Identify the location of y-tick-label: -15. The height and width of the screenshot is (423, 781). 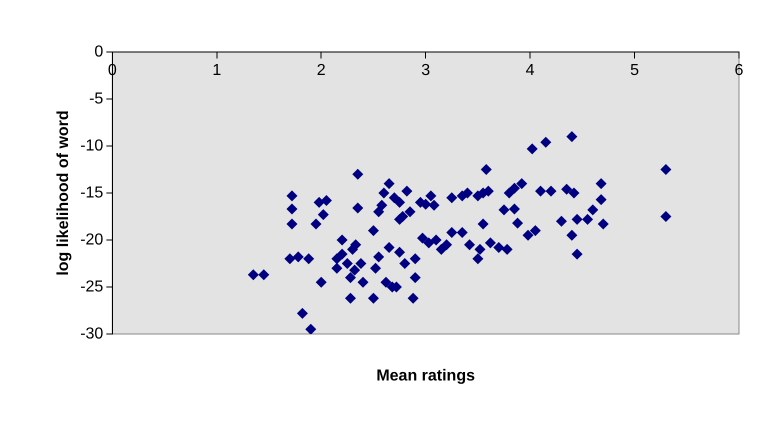
(92, 193).